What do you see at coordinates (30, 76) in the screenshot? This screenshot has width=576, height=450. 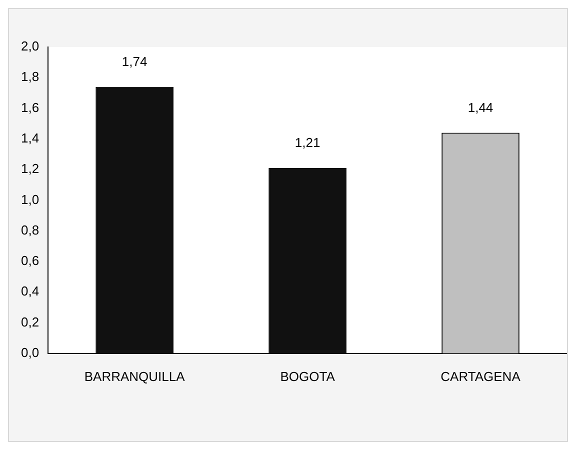 I see `y-tick-label: 1,8` at bounding box center [30, 76].